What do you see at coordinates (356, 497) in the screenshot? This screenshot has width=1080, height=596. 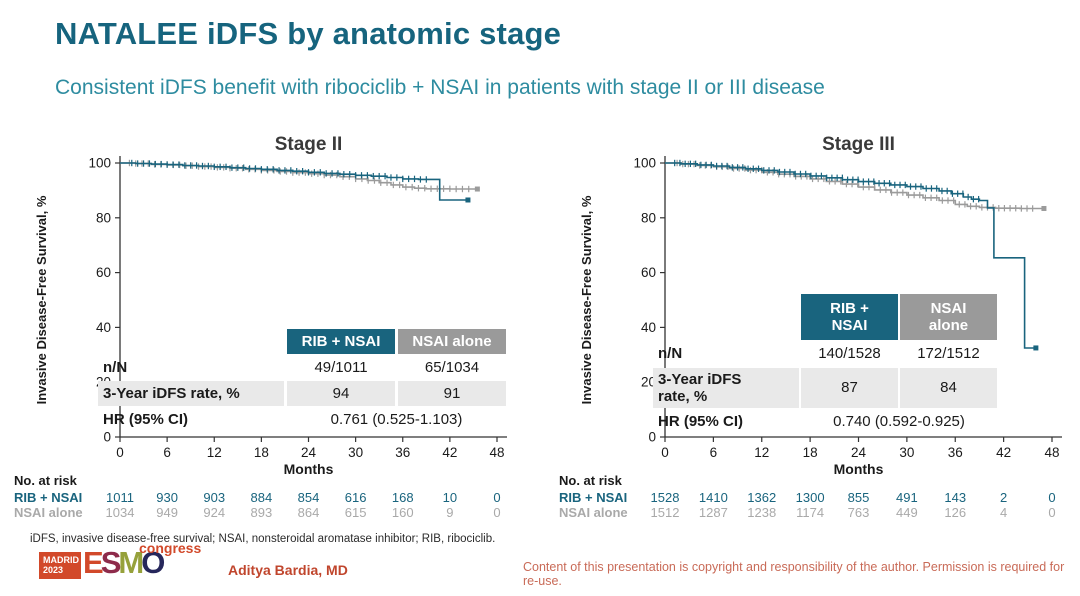 I see `at-risk-value: 616` at bounding box center [356, 497].